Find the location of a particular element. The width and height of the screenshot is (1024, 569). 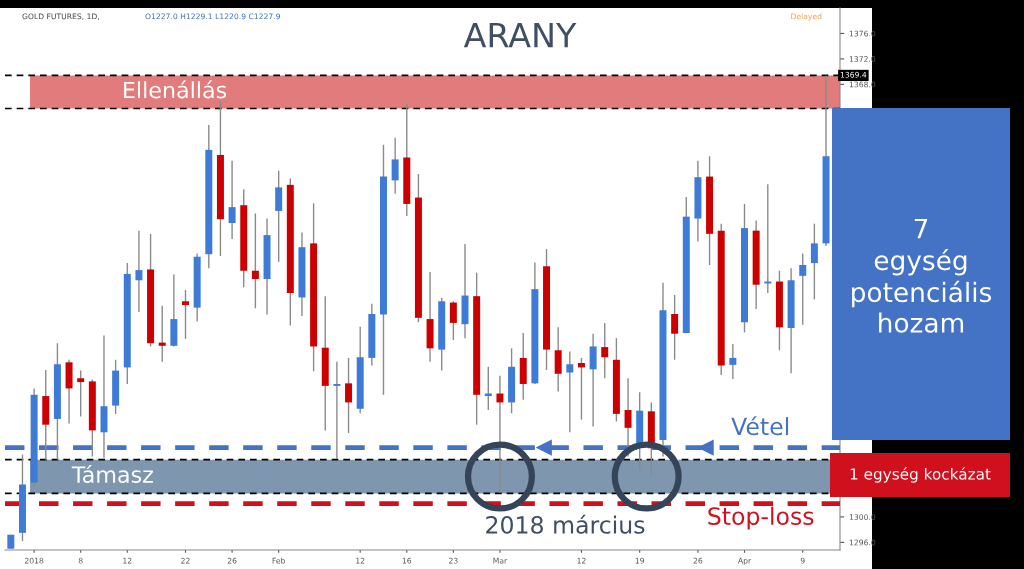

annotation: 2018 március is located at coordinates (565, 524).